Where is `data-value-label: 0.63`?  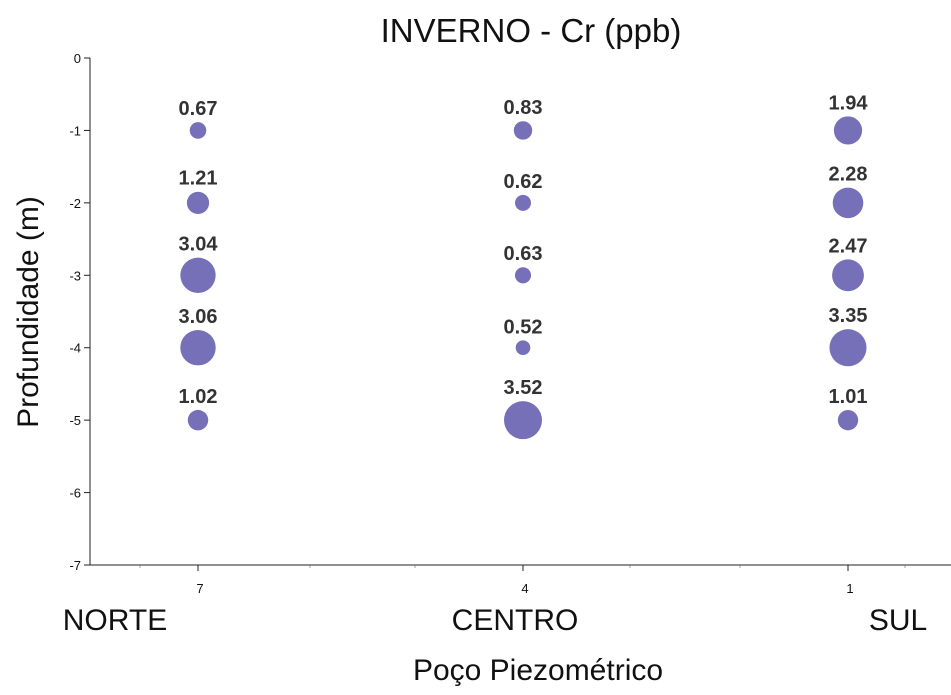 data-value-label: 0.63 is located at coordinates (523, 254).